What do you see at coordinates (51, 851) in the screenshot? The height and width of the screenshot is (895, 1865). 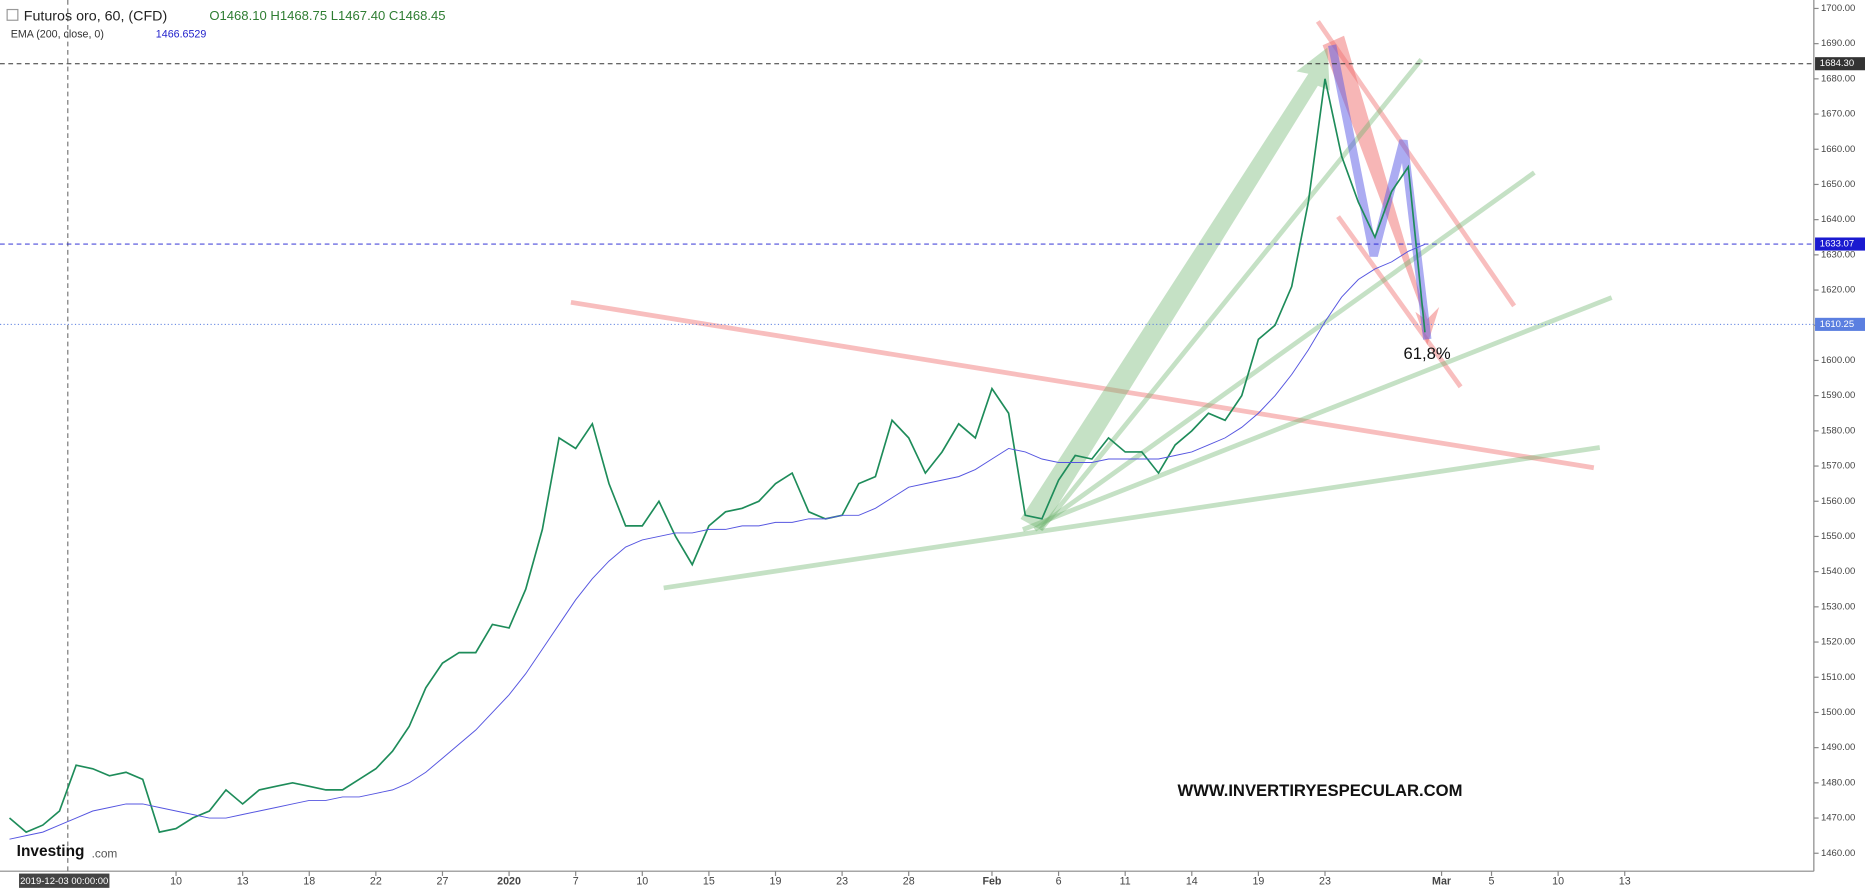 I see `logo: Investing` at bounding box center [51, 851].